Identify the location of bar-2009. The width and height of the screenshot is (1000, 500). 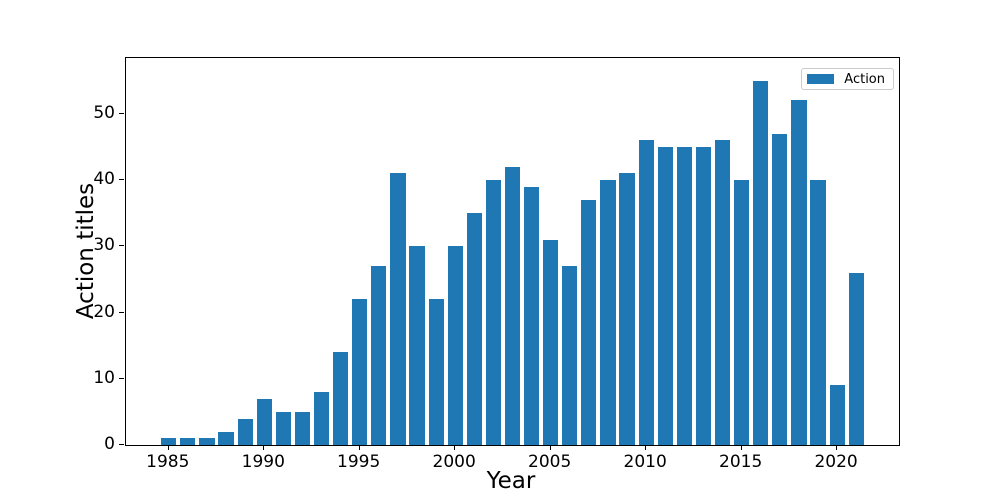
(627, 309).